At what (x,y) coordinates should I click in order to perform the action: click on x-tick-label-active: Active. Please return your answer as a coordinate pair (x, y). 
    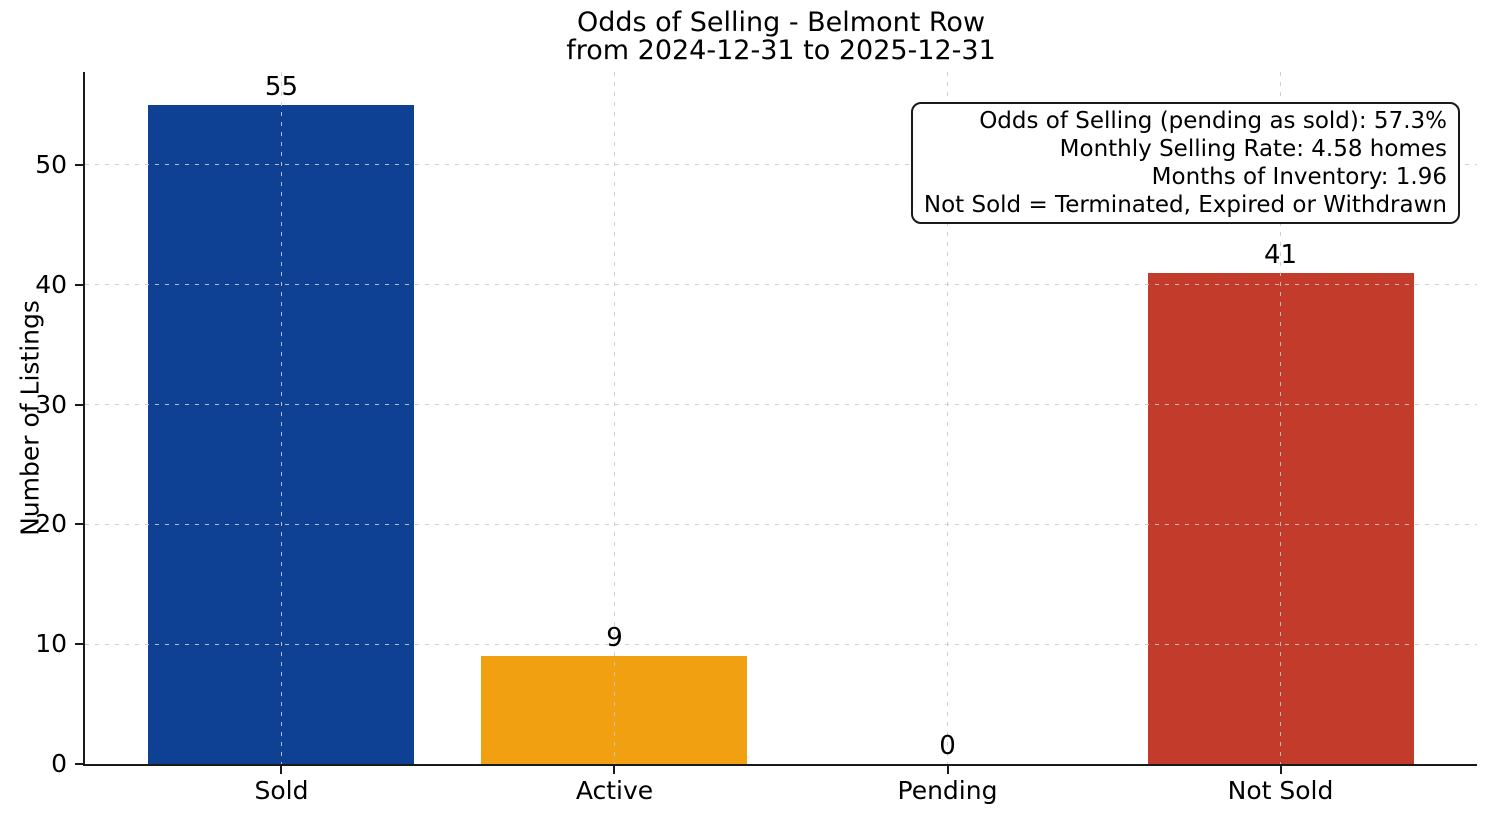
    Looking at the image, I should click on (614, 790).